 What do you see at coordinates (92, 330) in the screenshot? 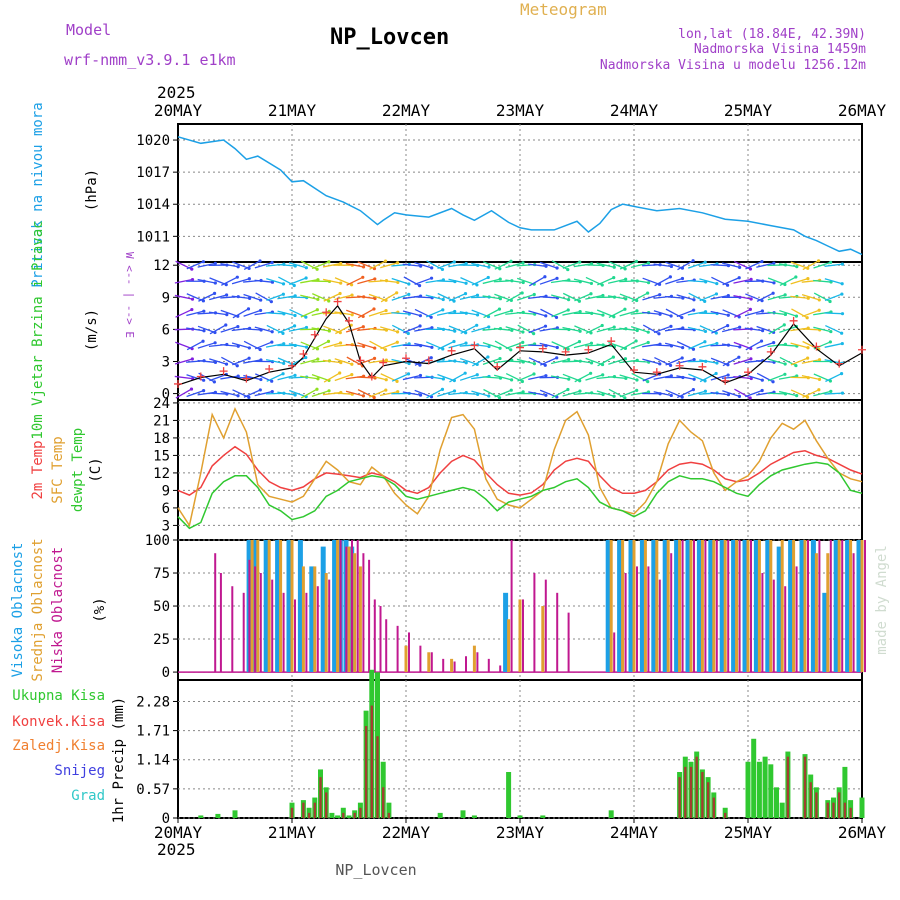
I see `wind-unit: (m/s)` at bounding box center [92, 330].